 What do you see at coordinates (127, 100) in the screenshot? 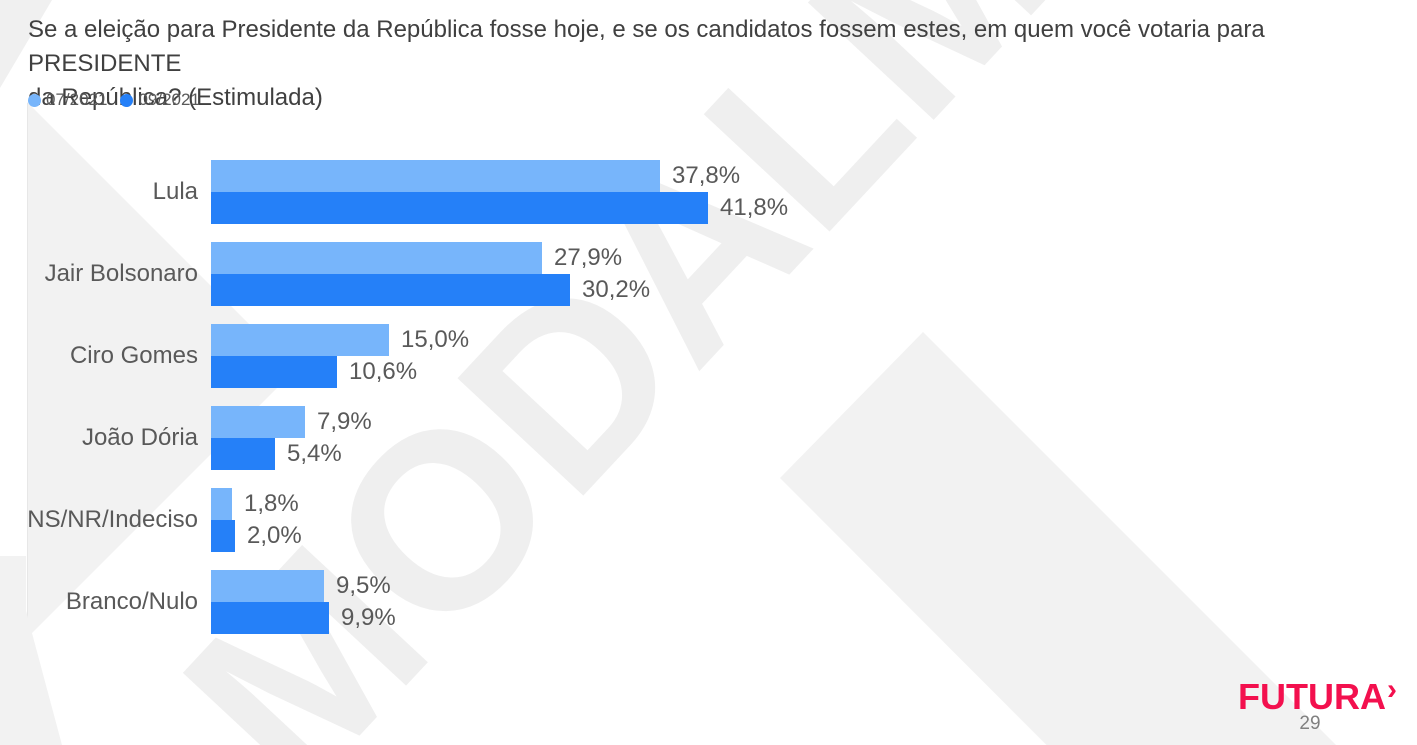
I see `legend-dot-09-2021-icon` at bounding box center [127, 100].